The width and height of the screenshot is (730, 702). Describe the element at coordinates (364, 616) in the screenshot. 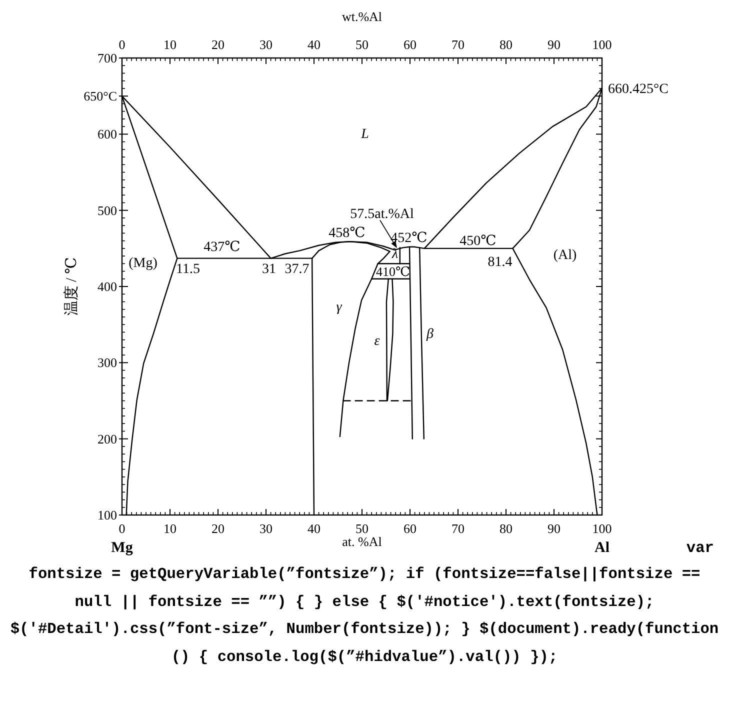

I see `text: fontsize = getQueryVariable(”fontsize”); if (fontsize==false||fontsize == null || fontsize == ””) { } else { $('#notice').text(fontsize); $('#Detail').css(”font-size”, Number(fontsize)); } $(document).ready(function () { console.log($(”#hidvalue”).val()) });` at that location.